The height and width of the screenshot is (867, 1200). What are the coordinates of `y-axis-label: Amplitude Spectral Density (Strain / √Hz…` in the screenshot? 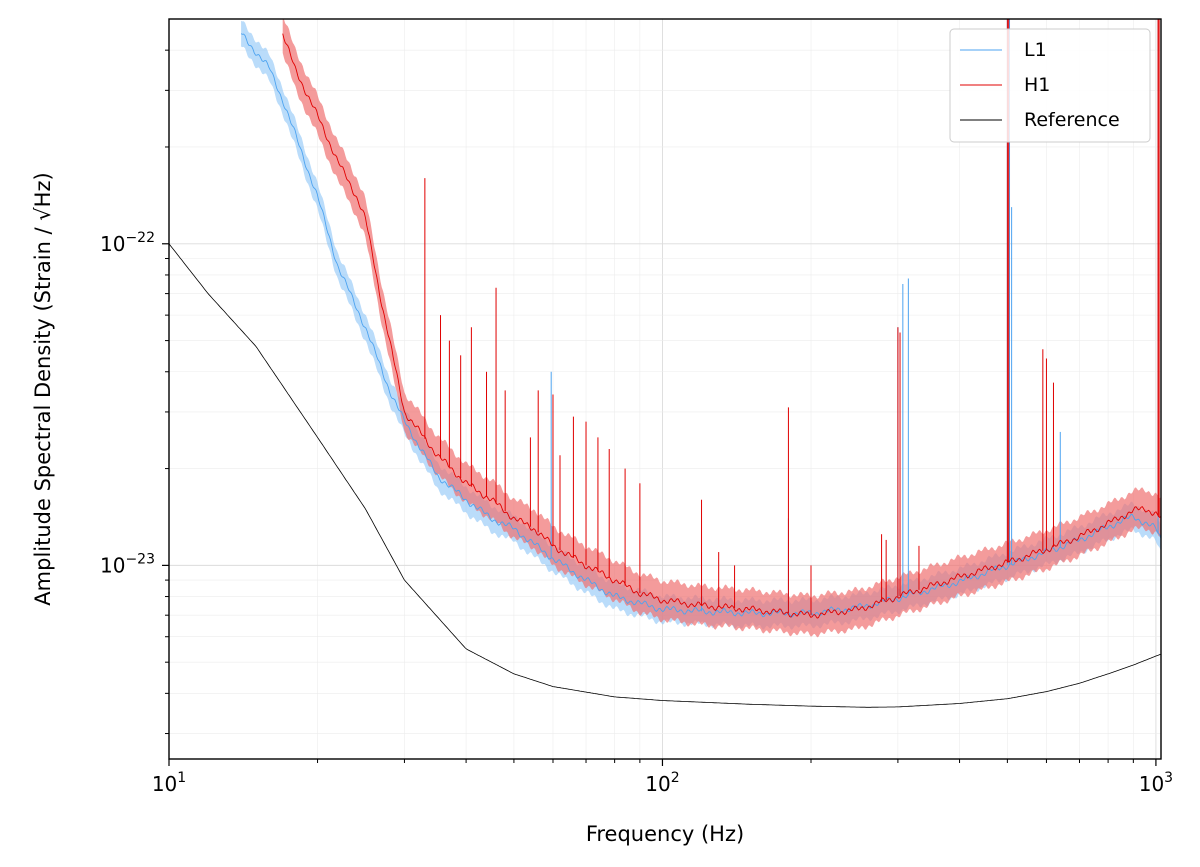 It's located at (43, 388).